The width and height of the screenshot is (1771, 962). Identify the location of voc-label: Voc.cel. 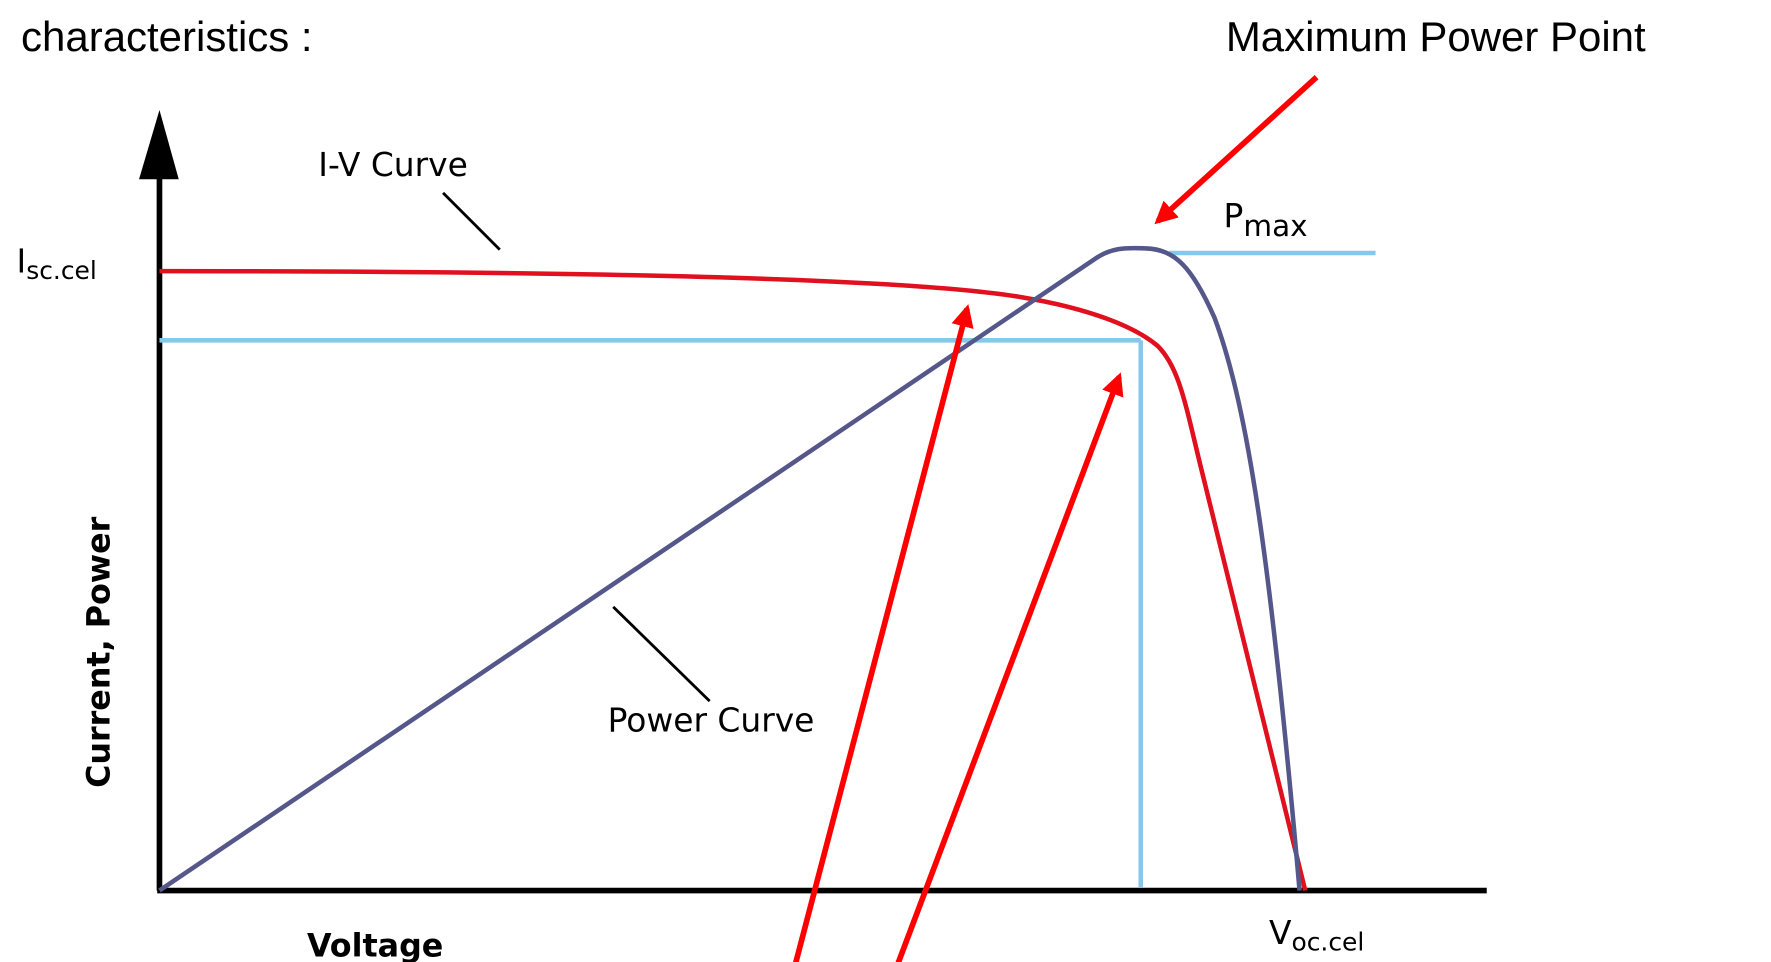
(1316, 935).